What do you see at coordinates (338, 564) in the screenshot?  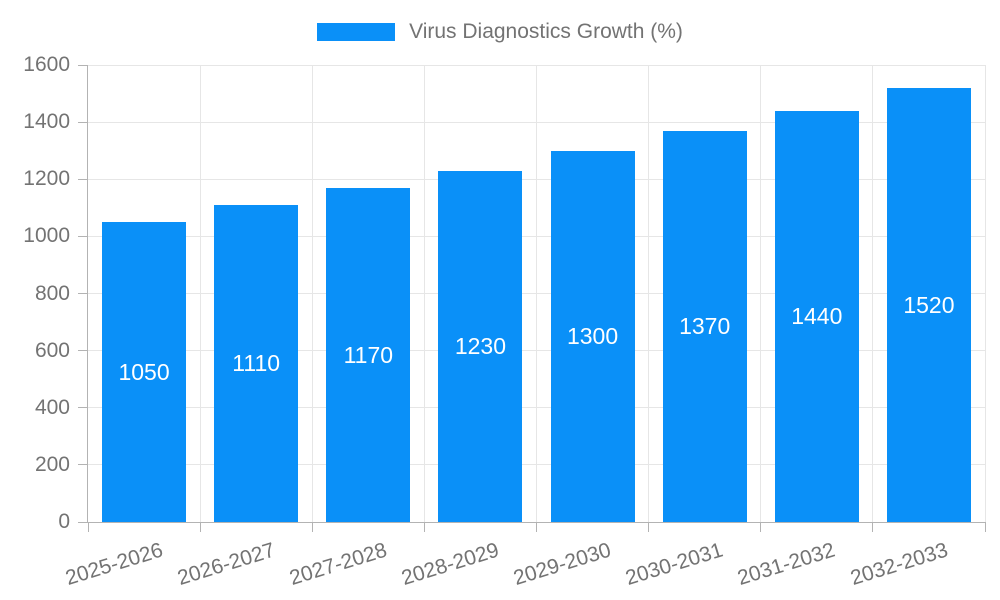 I see `x-tick-label: 2027-2028` at bounding box center [338, 564].